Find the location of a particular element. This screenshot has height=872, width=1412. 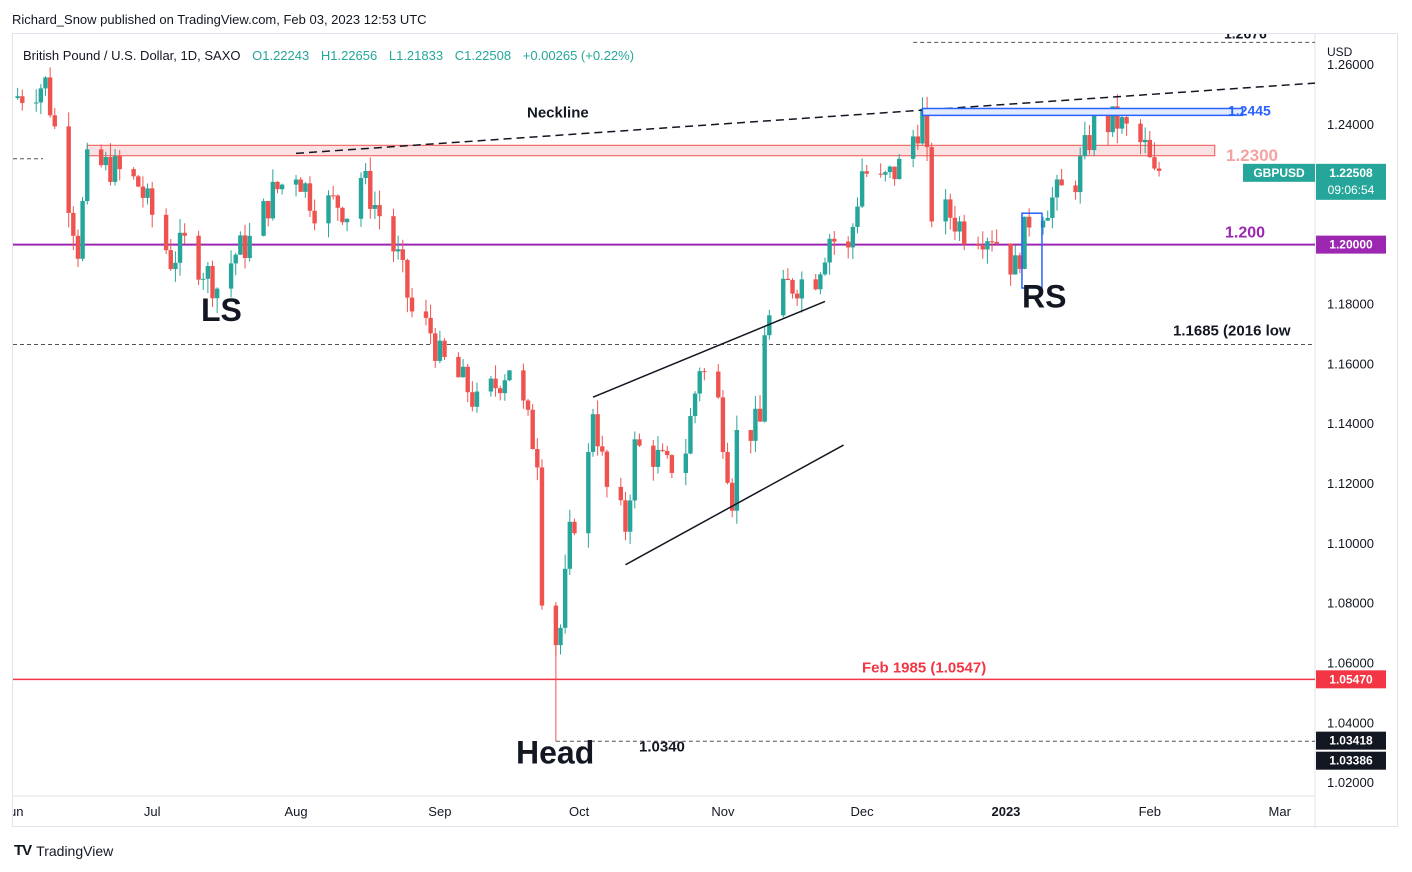

tradingview-logo: TV TradingView is located at coordinates (63, 850).